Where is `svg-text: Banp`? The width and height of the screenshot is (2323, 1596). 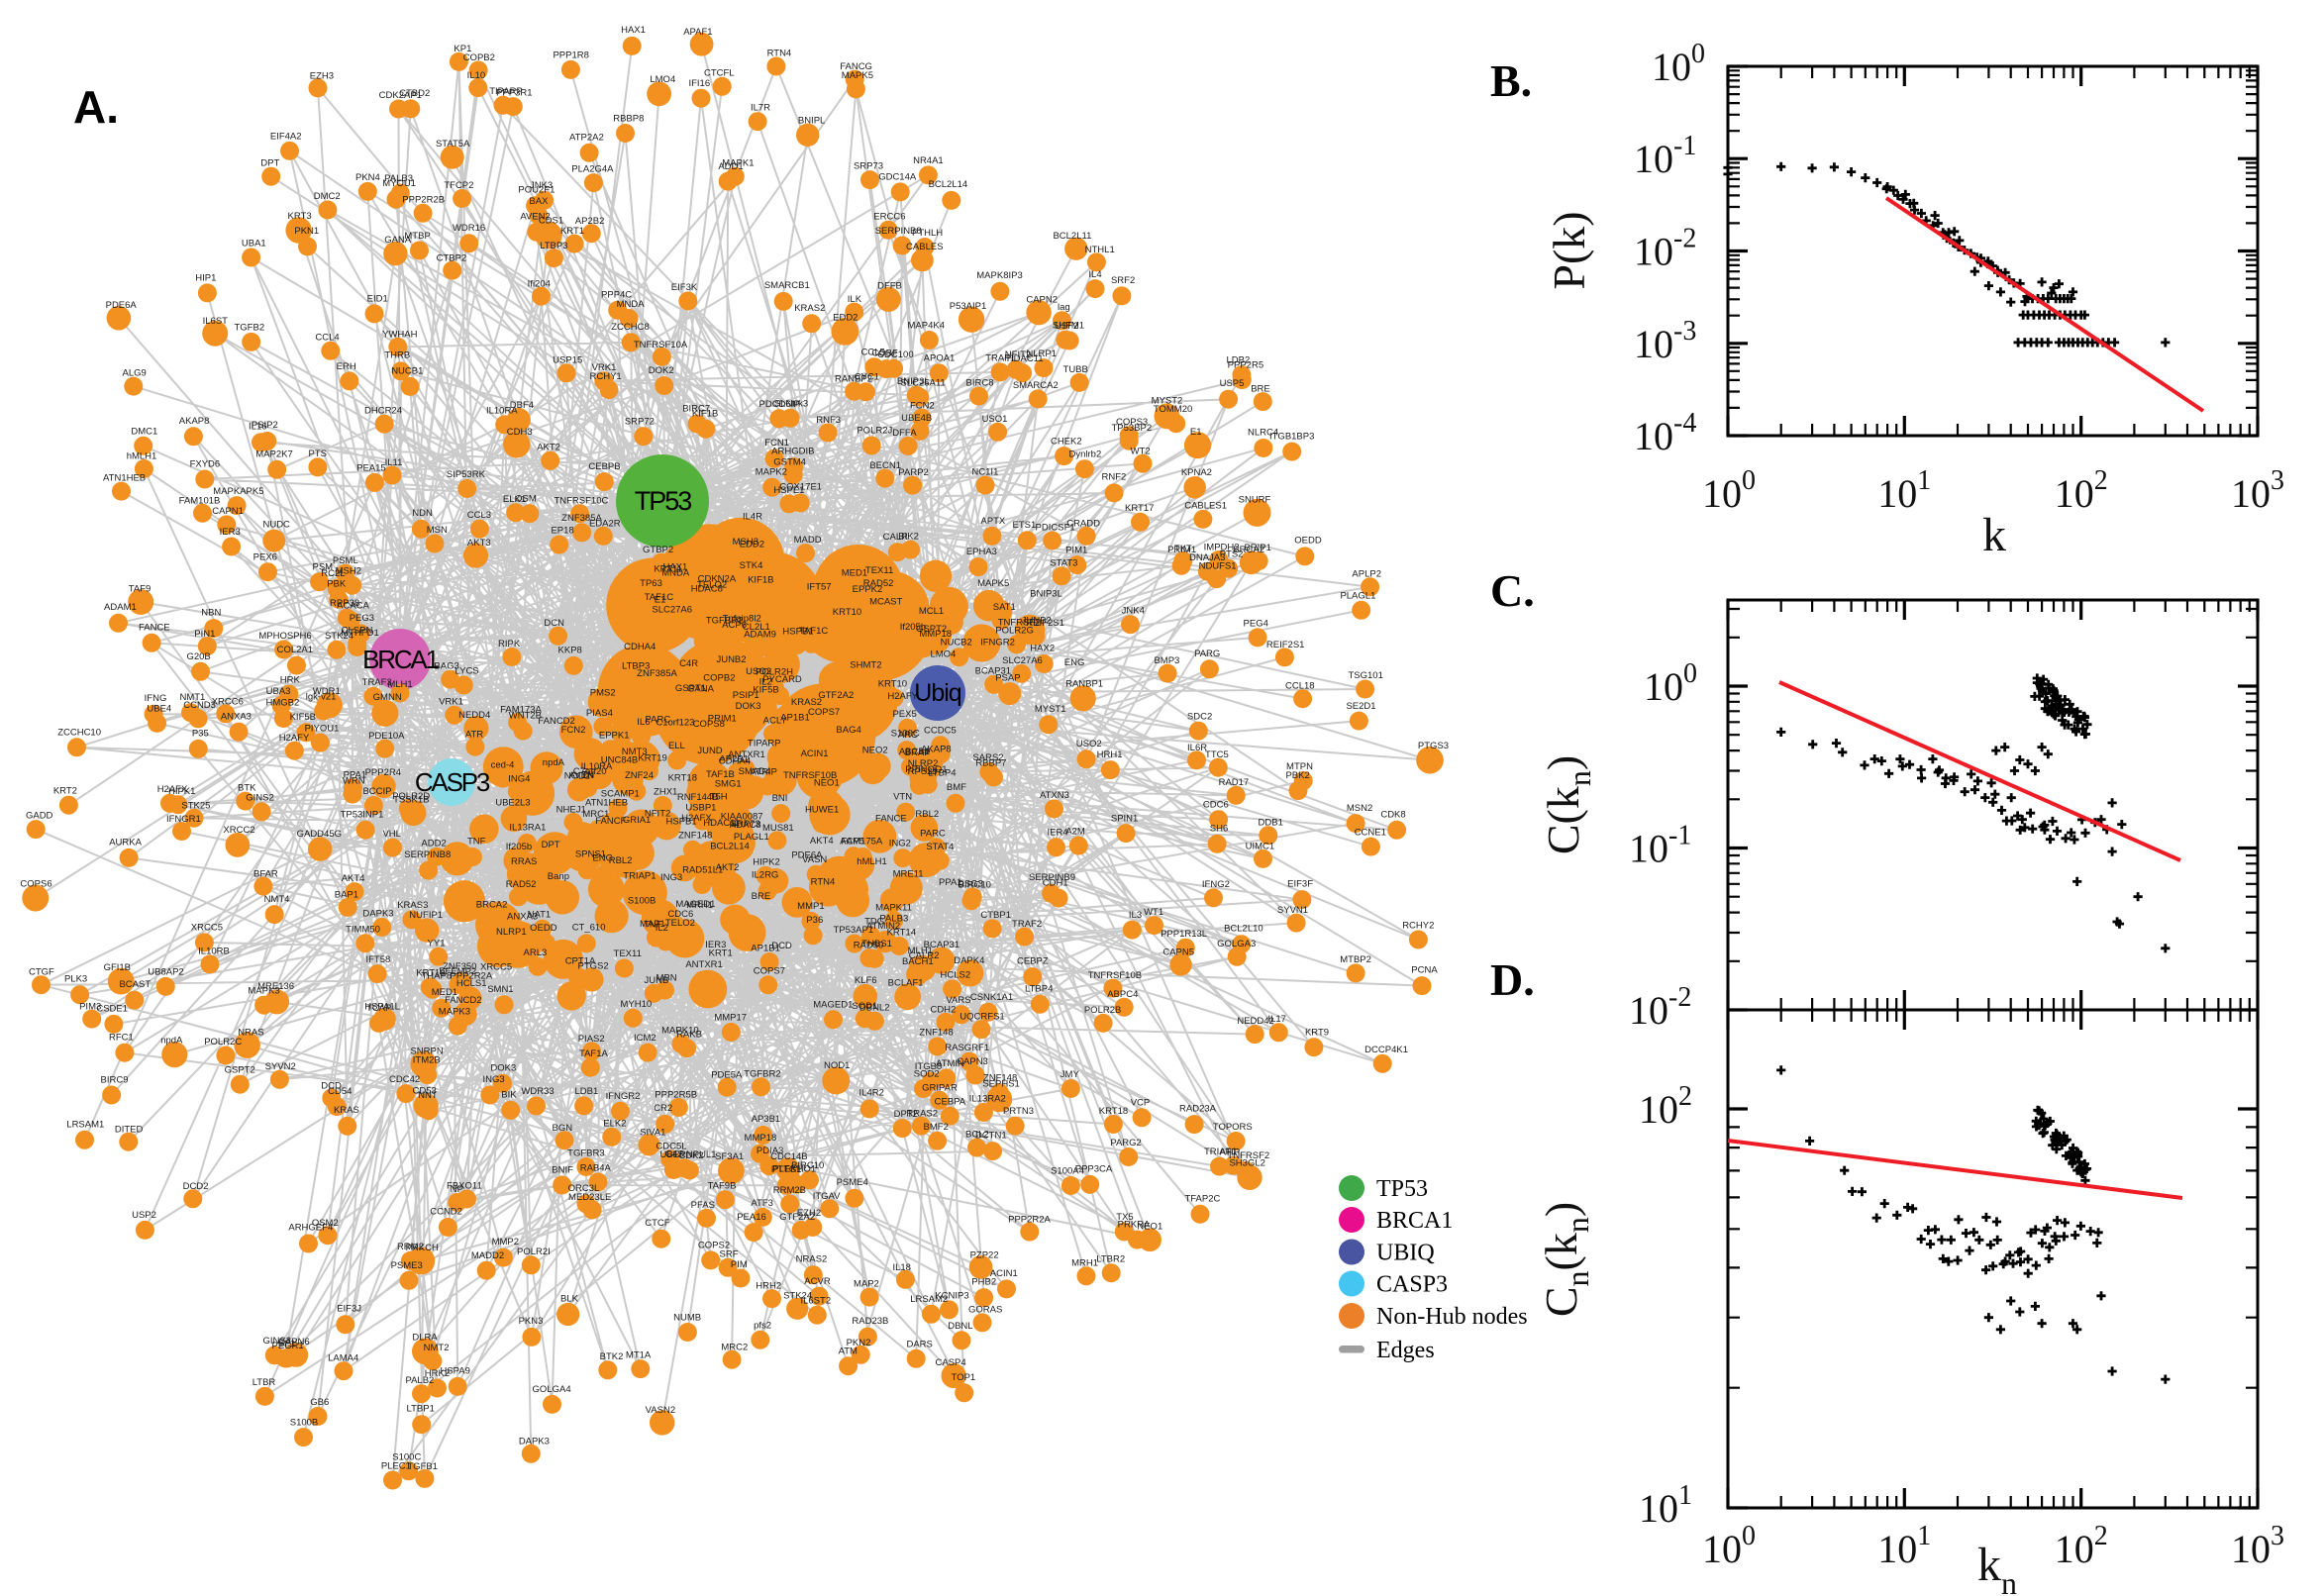
svg-text: Banp is located at coordinates (559, 876).